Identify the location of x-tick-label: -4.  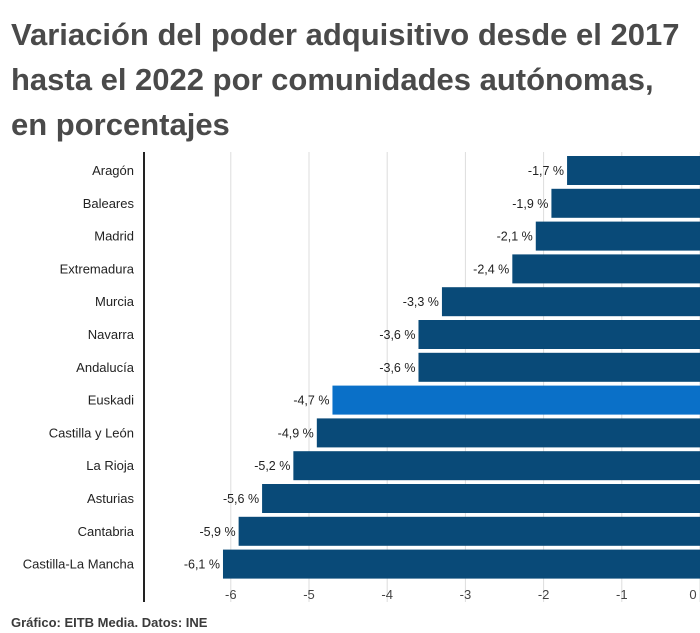
(387, 594).